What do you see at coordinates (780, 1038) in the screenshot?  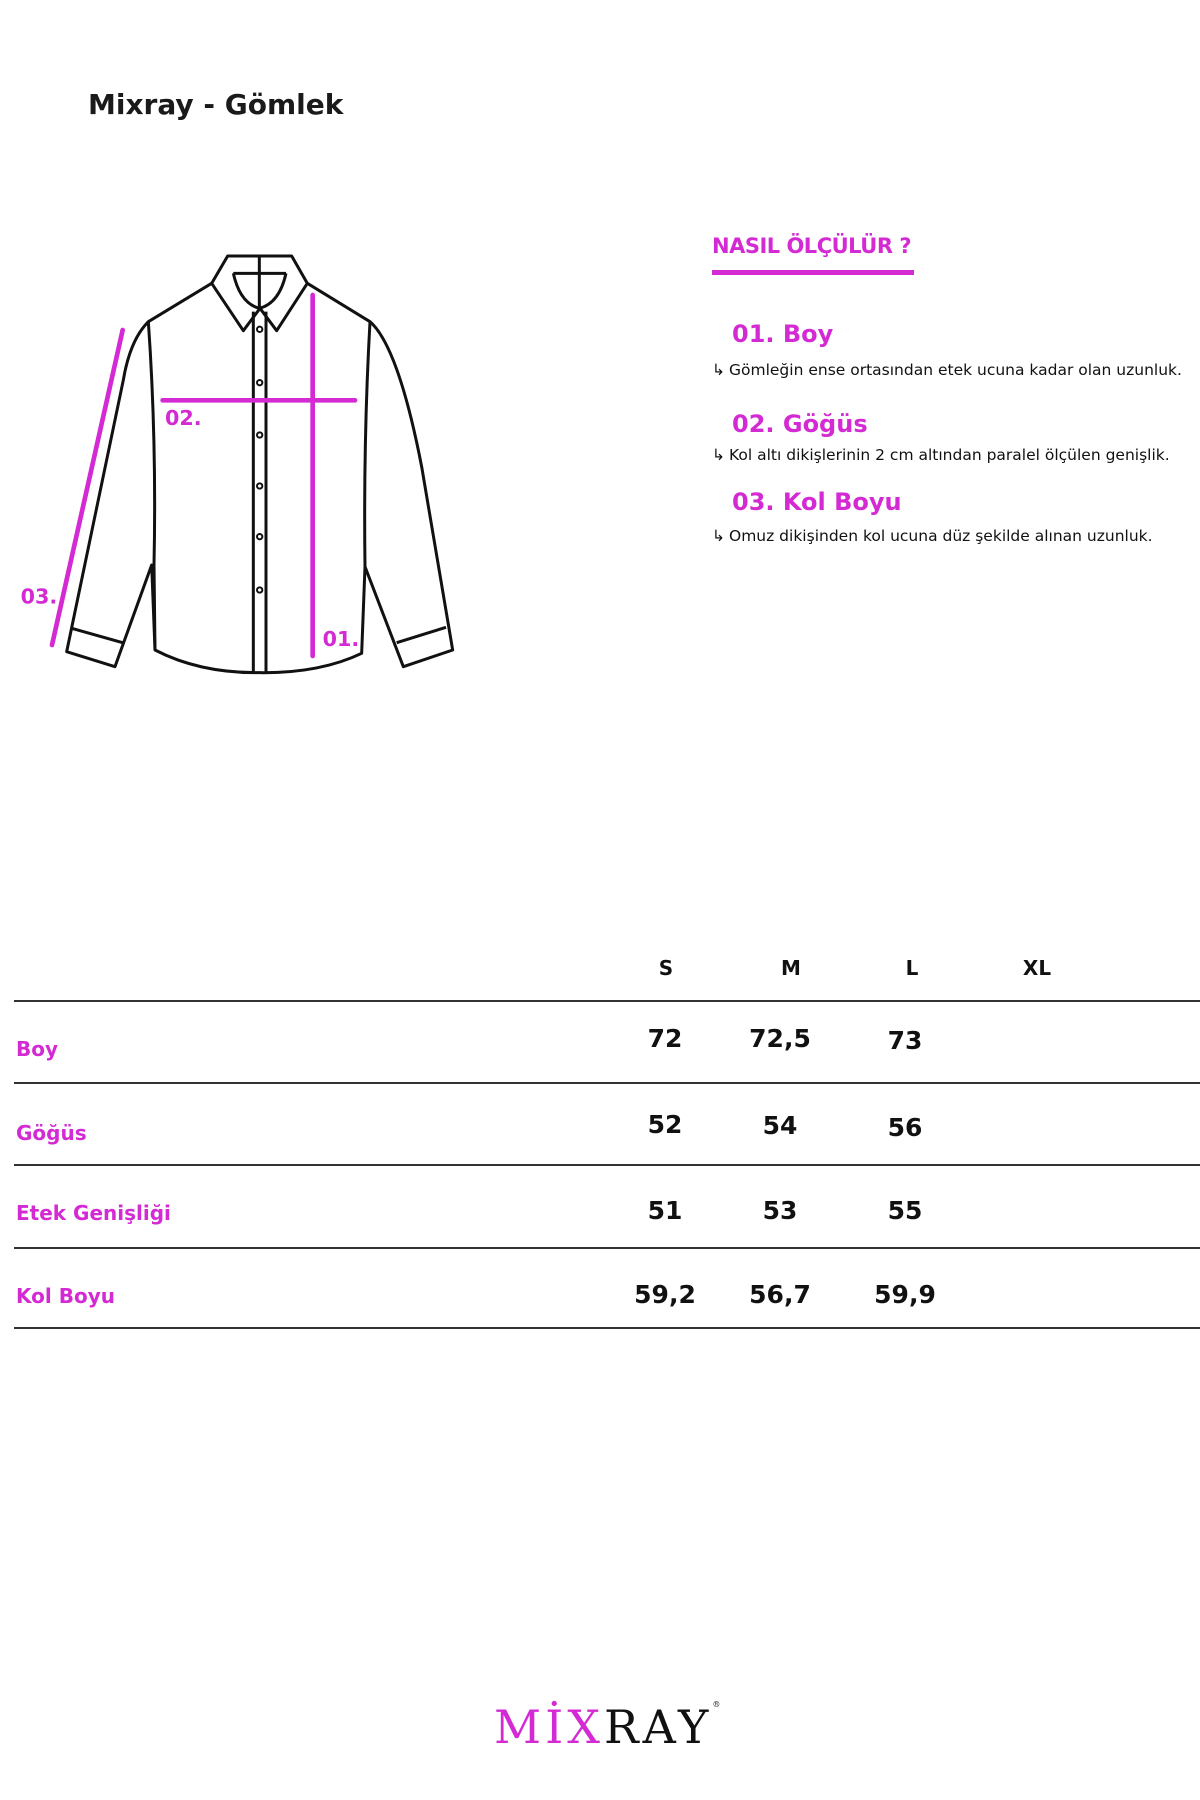 I see `cell: 72,5` at bounding box center [780, 1038].